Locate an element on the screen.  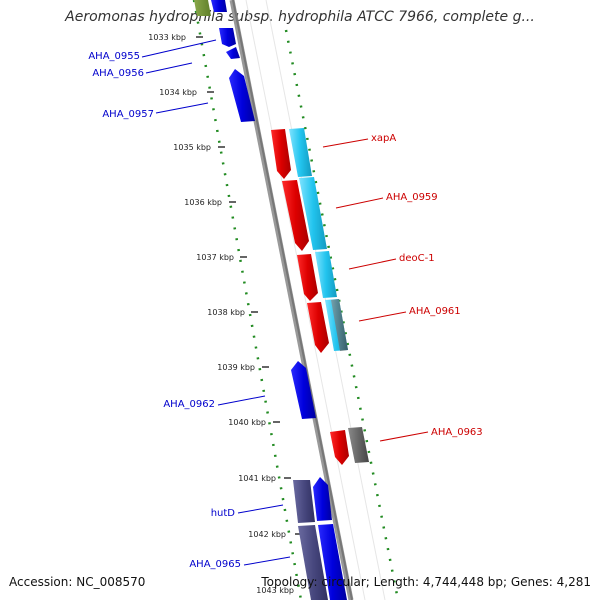
label-AHA_0961: AHA_0961 is located at coordinates (435, 311).